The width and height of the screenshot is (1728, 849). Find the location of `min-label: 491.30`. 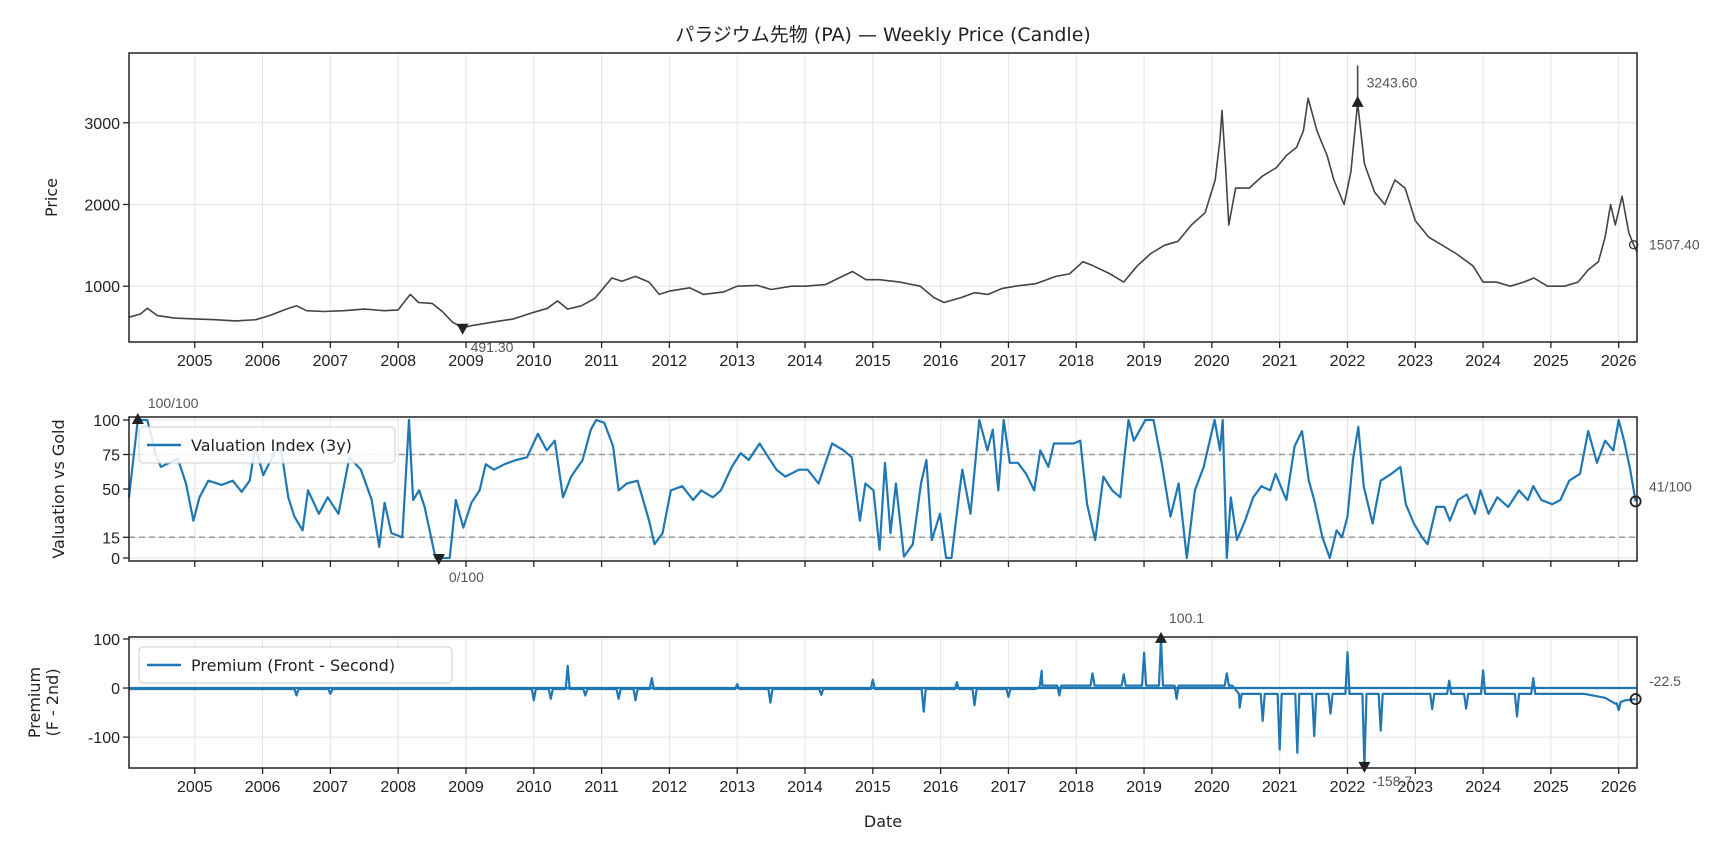

min-label: 491.30 is located at coordinates (492, 347).